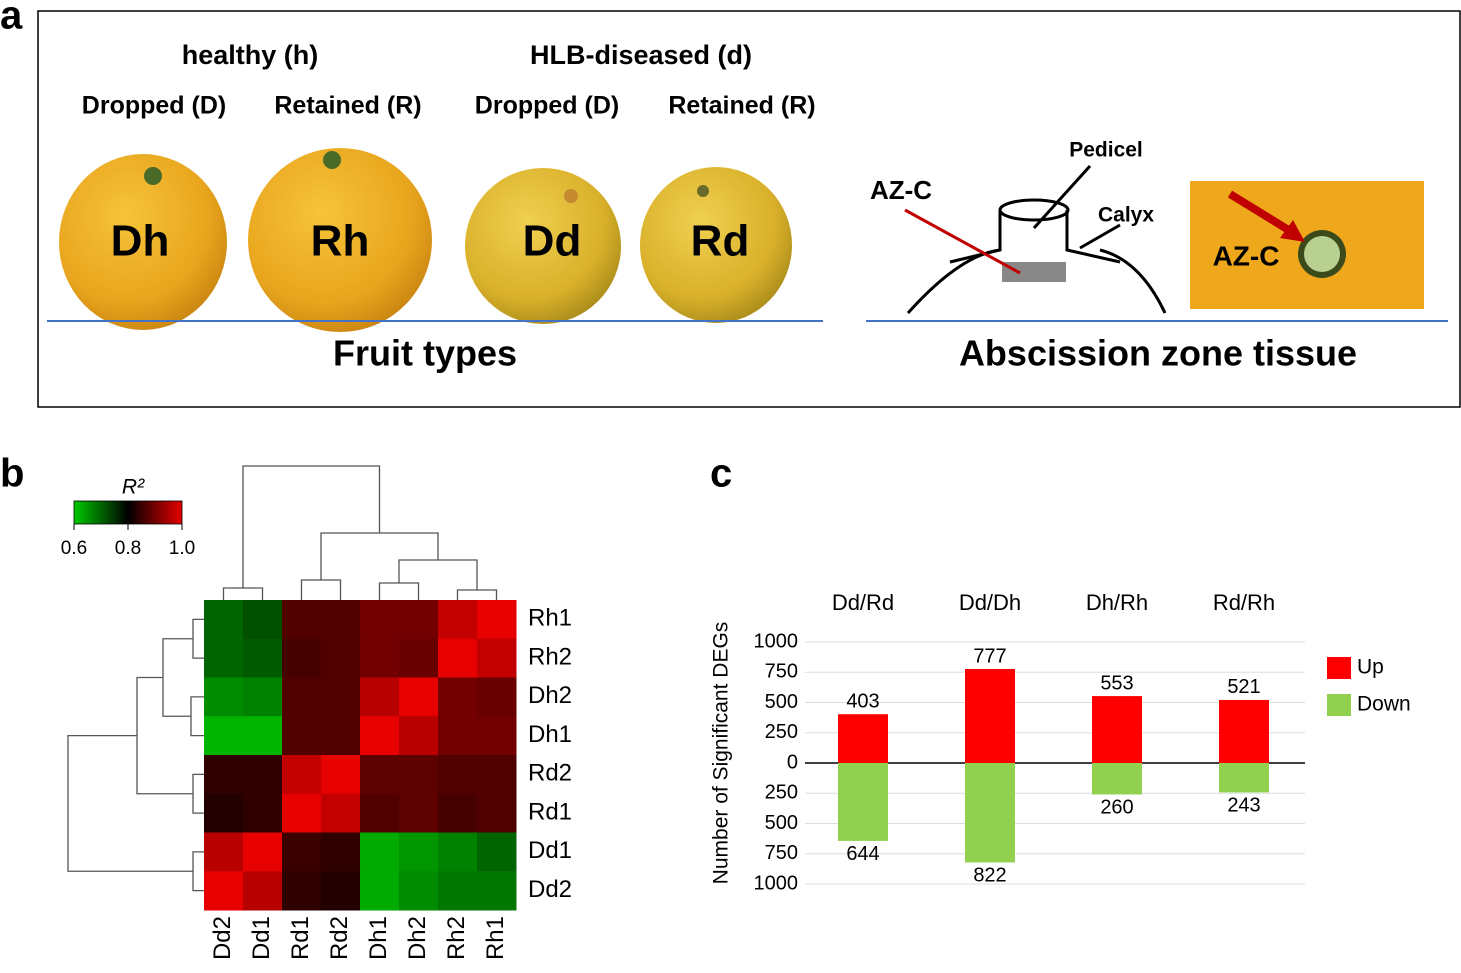  Describe the element at coordinates (901, 190) in the screenshot. I see `diagram-label: AZ-C` at that location.